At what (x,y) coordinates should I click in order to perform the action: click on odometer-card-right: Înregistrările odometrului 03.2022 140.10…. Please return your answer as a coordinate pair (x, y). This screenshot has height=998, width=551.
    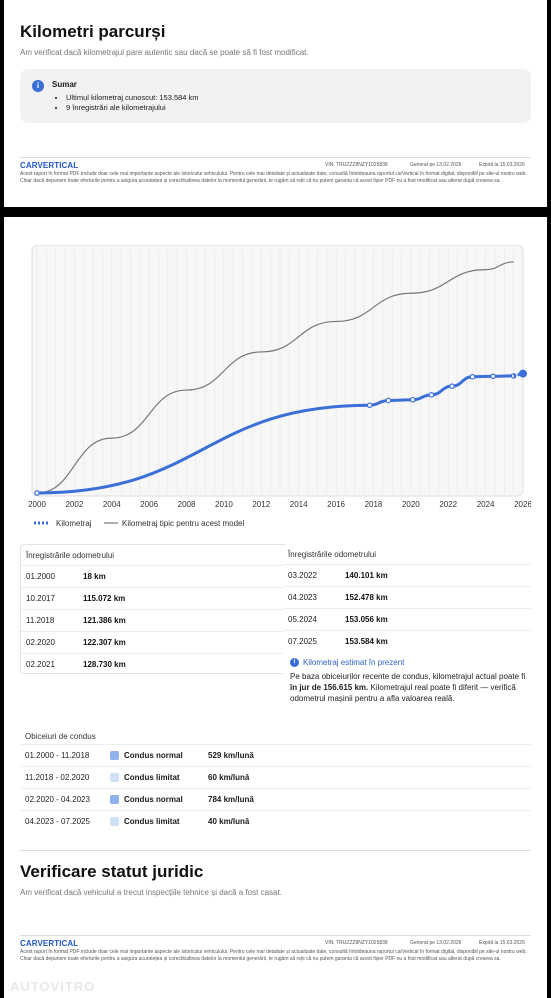
    Looking at the image, I should click on (407, 629).